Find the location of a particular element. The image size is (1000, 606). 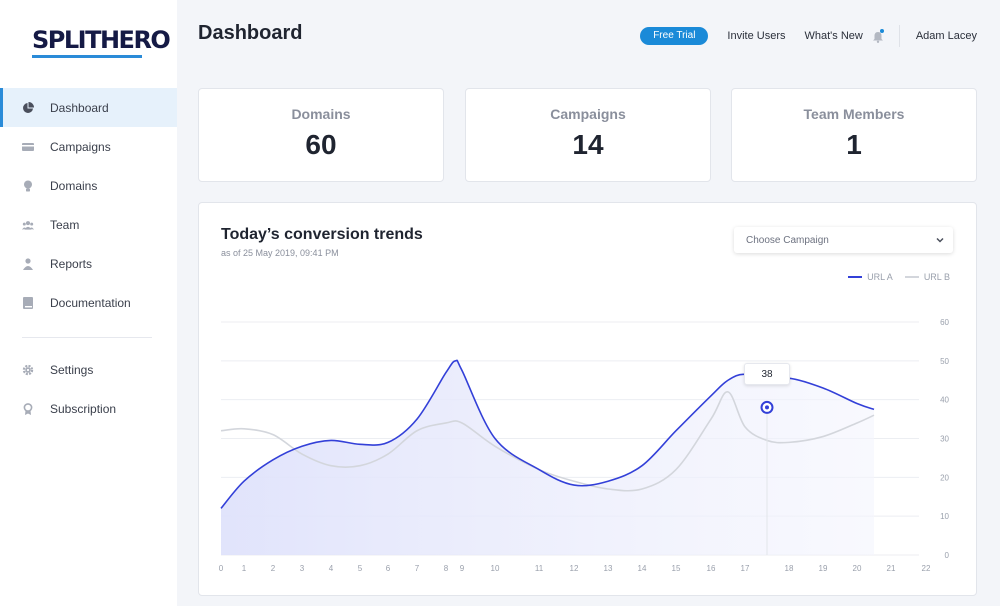

sidebar-item-dashboard: Dashboard is located at coordinates (88, 107).